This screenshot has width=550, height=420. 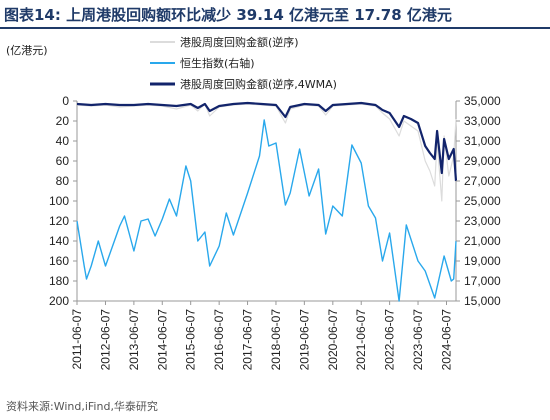 What do you see at coordinates (390, 340) in the screenshot?
I see `x-tick-label: 2022-06-07` at bounding box center [390, 340].